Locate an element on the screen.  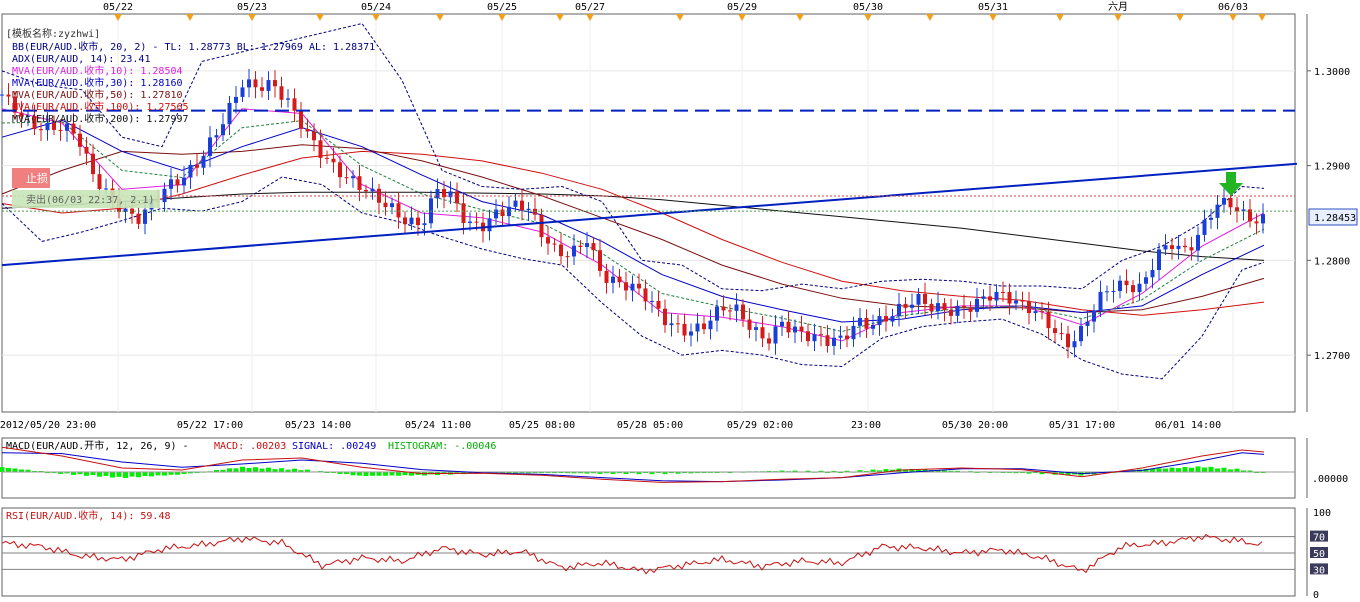
rsi-panel is located at coordinates (648, 552).